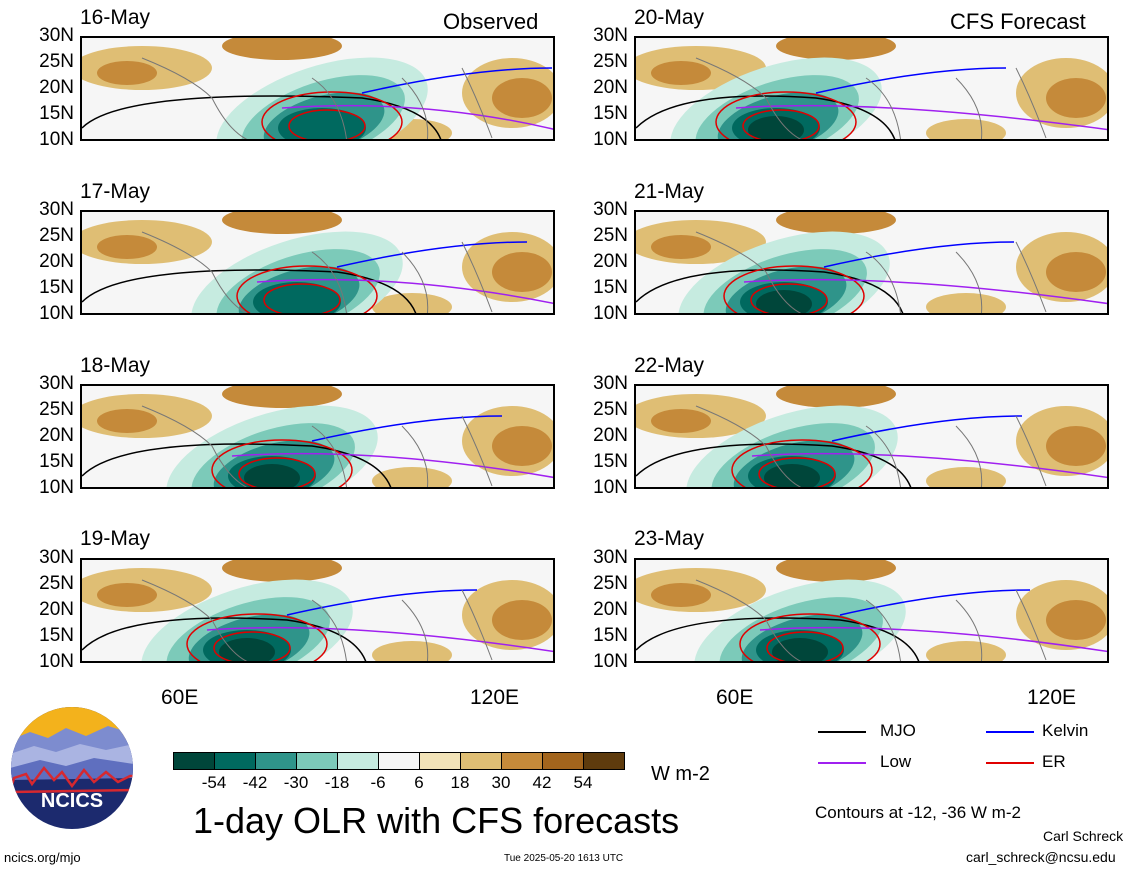  Describe the element at coordinates (115, 191) in the screenshot. I see `panel-date: 17-May` at that location.